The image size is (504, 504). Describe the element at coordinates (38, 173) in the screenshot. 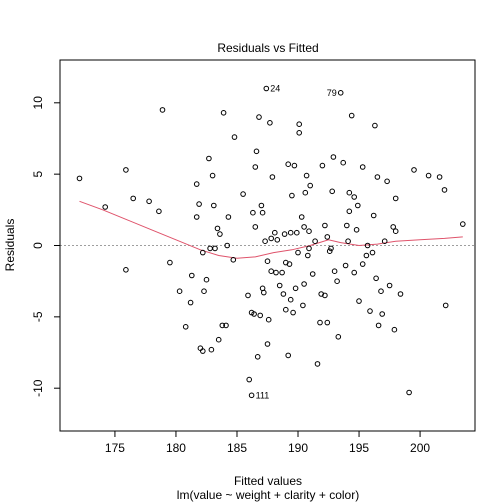

I see `y-tick-label: 5` at that location.